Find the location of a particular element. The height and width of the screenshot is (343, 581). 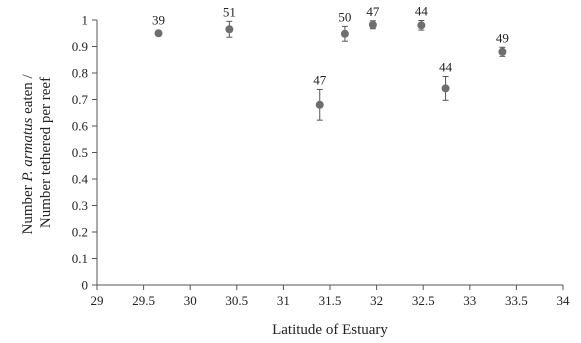

data-label: 39 is located at coordinates (158, 19).